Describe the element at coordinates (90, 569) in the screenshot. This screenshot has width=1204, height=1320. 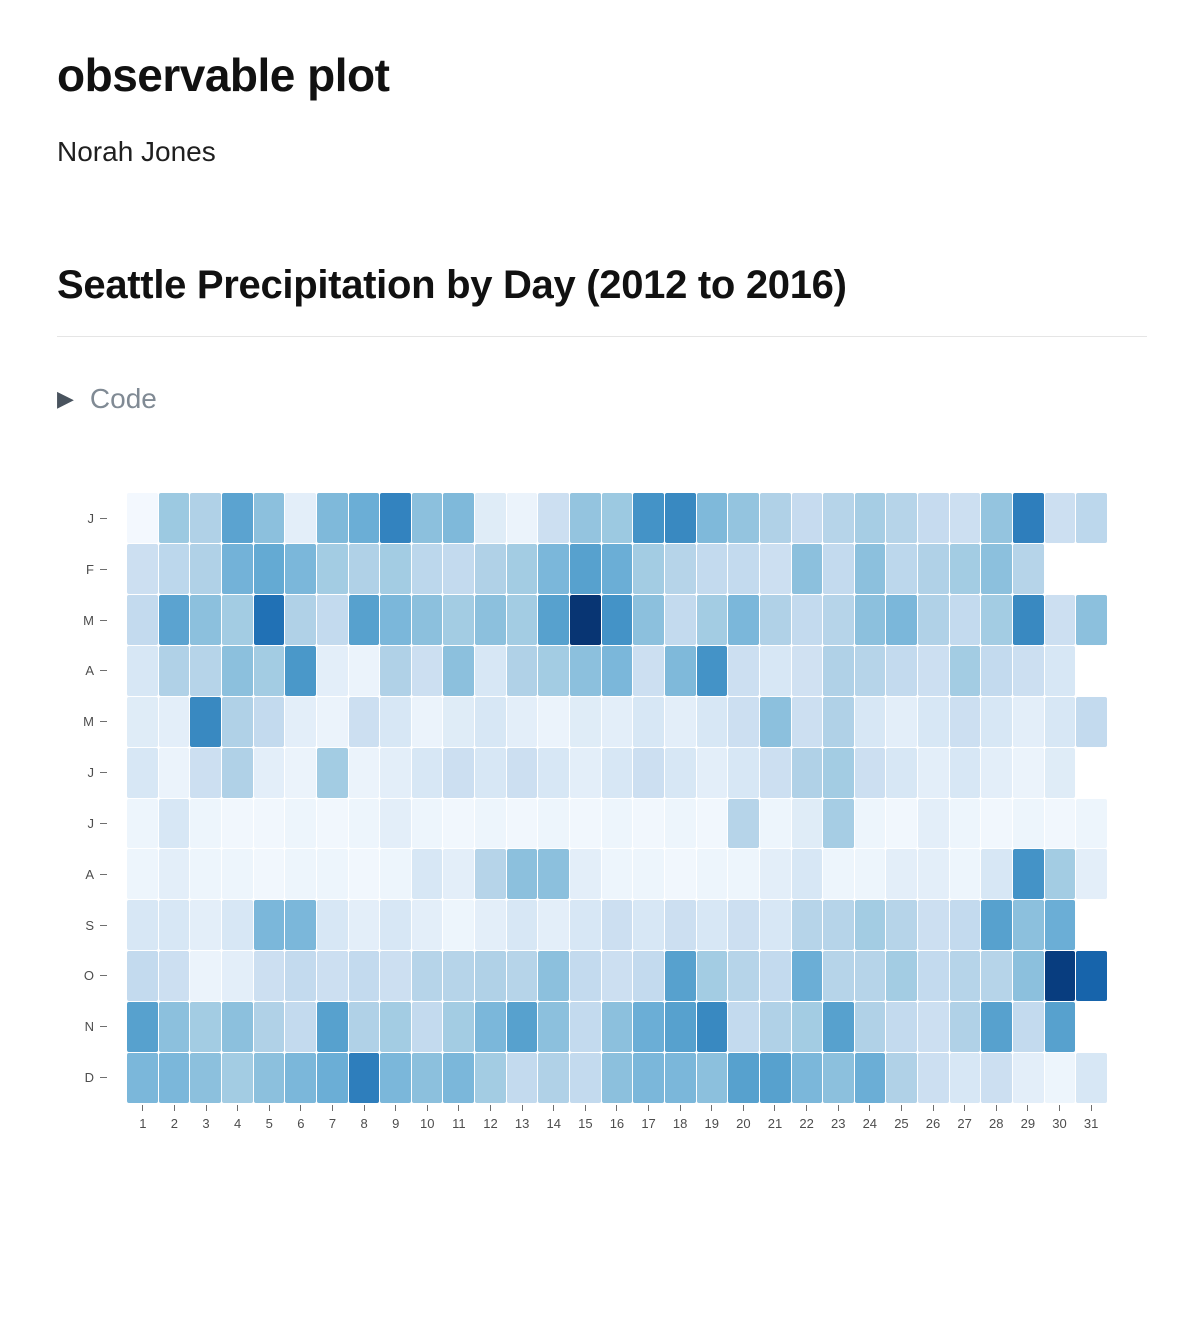
I see `y-tick-label: F` at that location.